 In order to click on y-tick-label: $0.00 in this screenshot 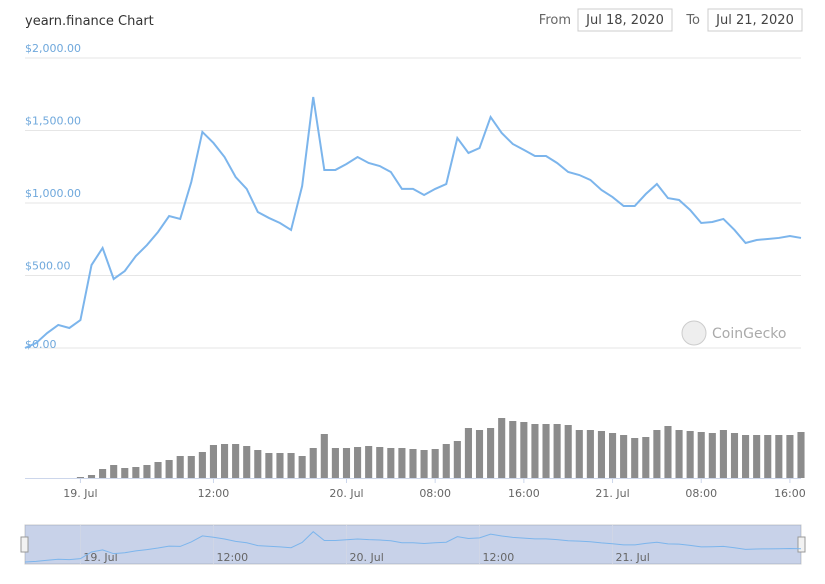, I will do `click(41, 344)`.